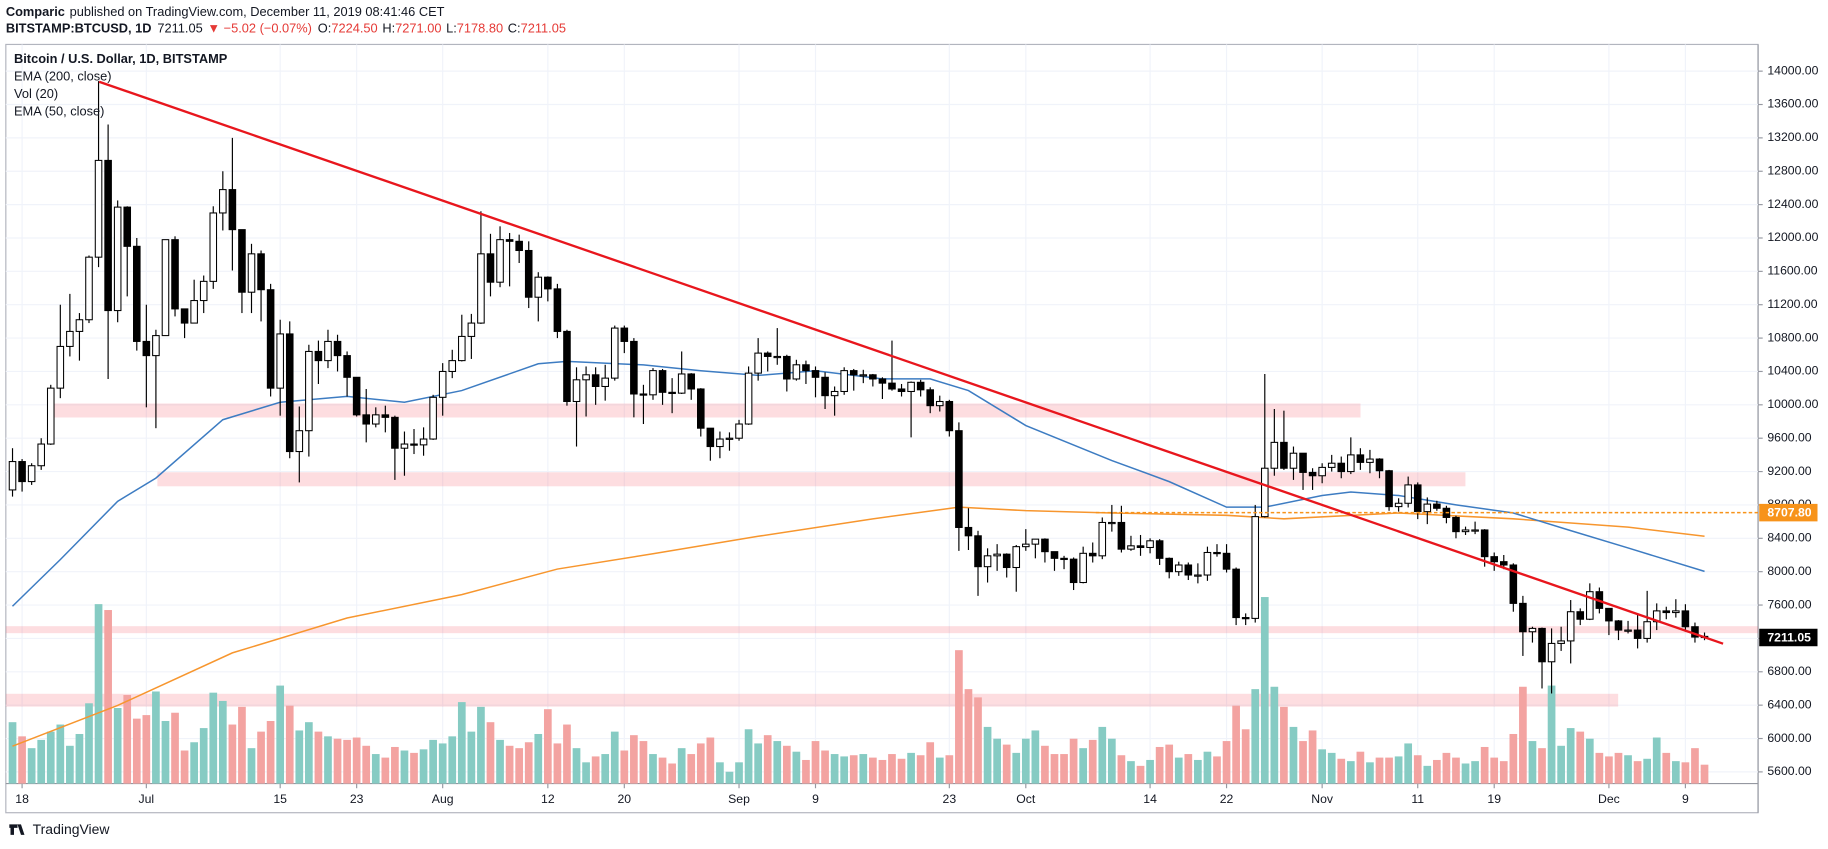  What do you see at coordinates (72, 829) in the screenshot?
I see `footer-brand: TradingView` at bounding box center [72, 829].